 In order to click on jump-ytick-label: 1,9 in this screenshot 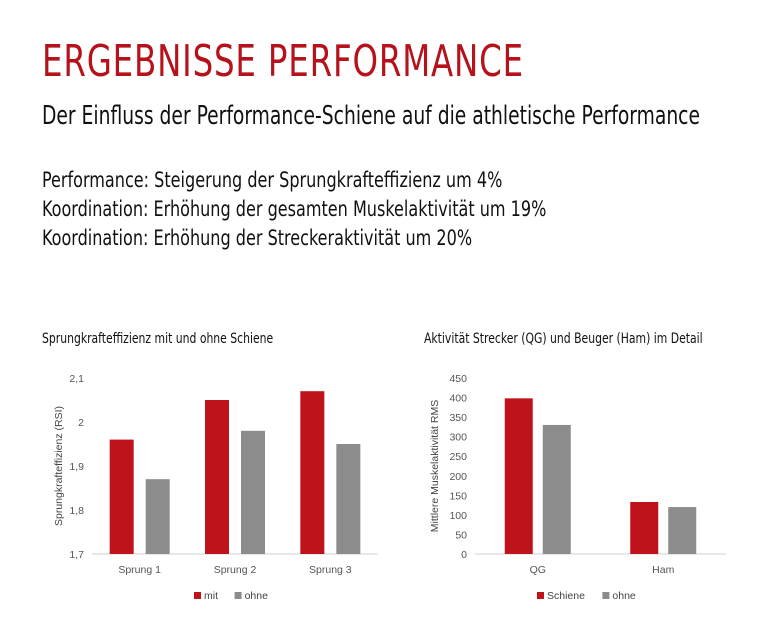, I will do `click(76, 467)`.